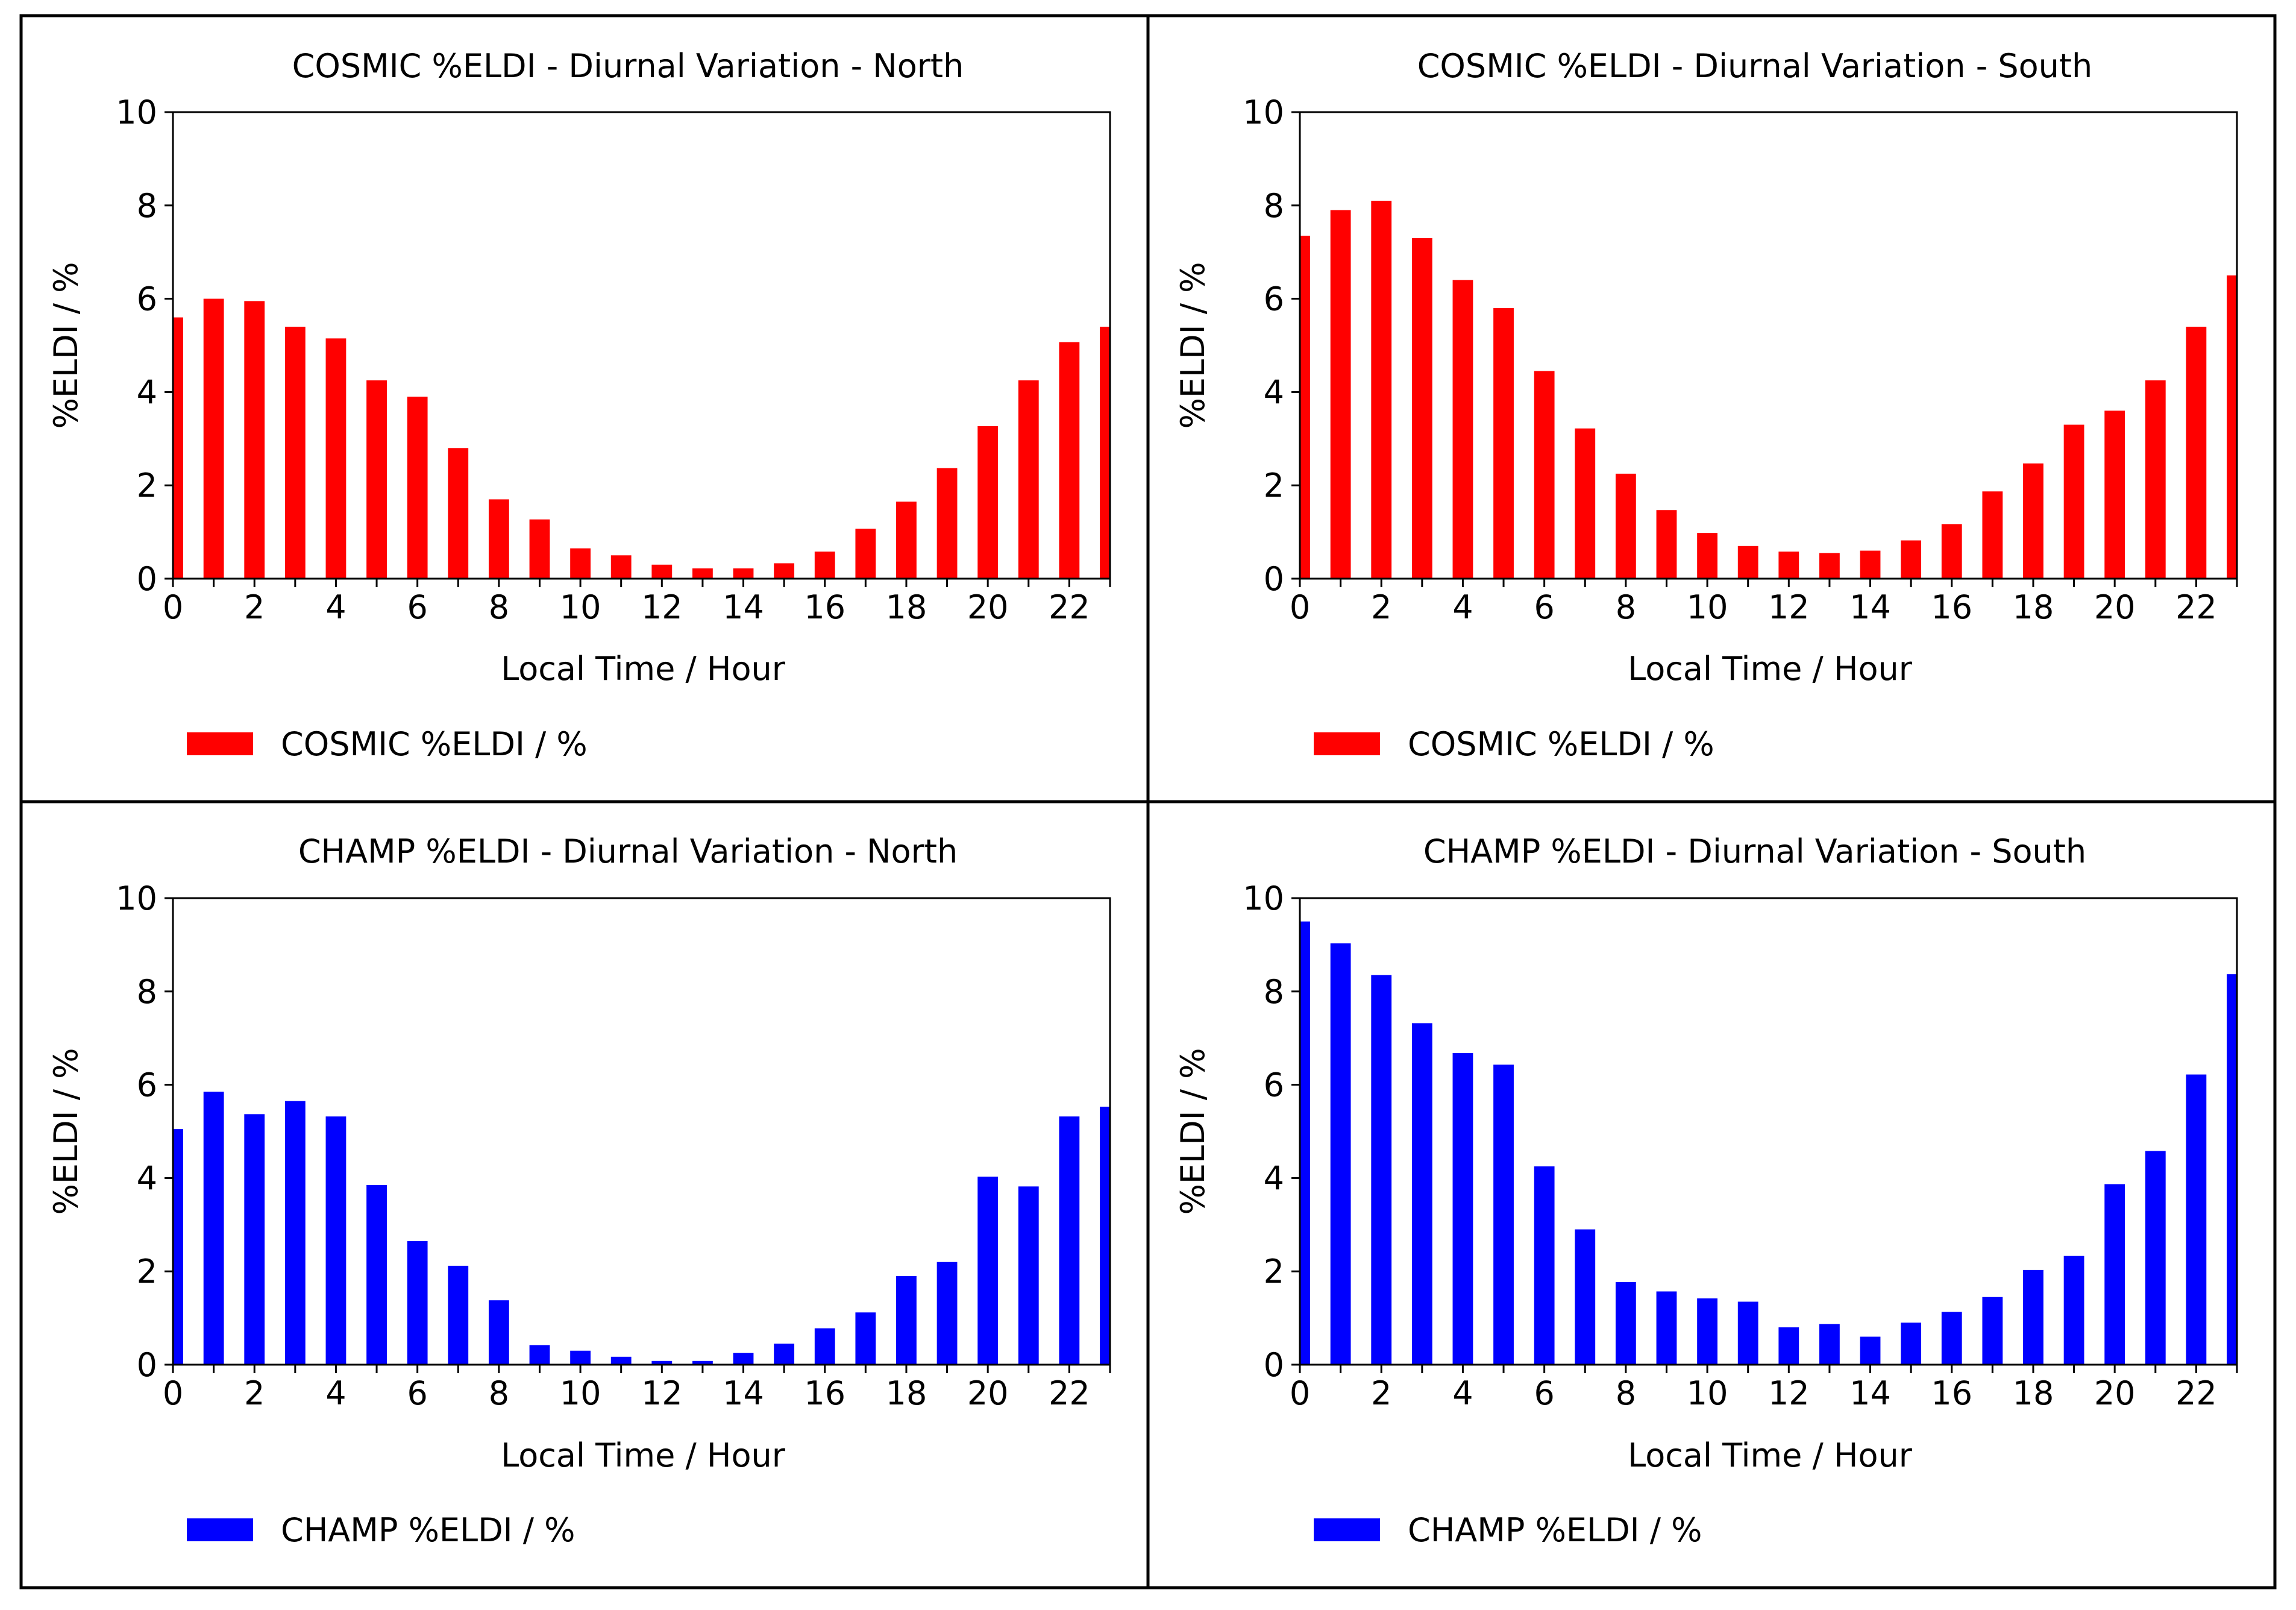 The width and height of the screenshot is (2296, 1610). What do you see at coordinates (1755, 66) in the screenshot?
I see `chart-title: COSMIC %ELDI - Diurnal Variation - South` at bounding box center [1755, 66].